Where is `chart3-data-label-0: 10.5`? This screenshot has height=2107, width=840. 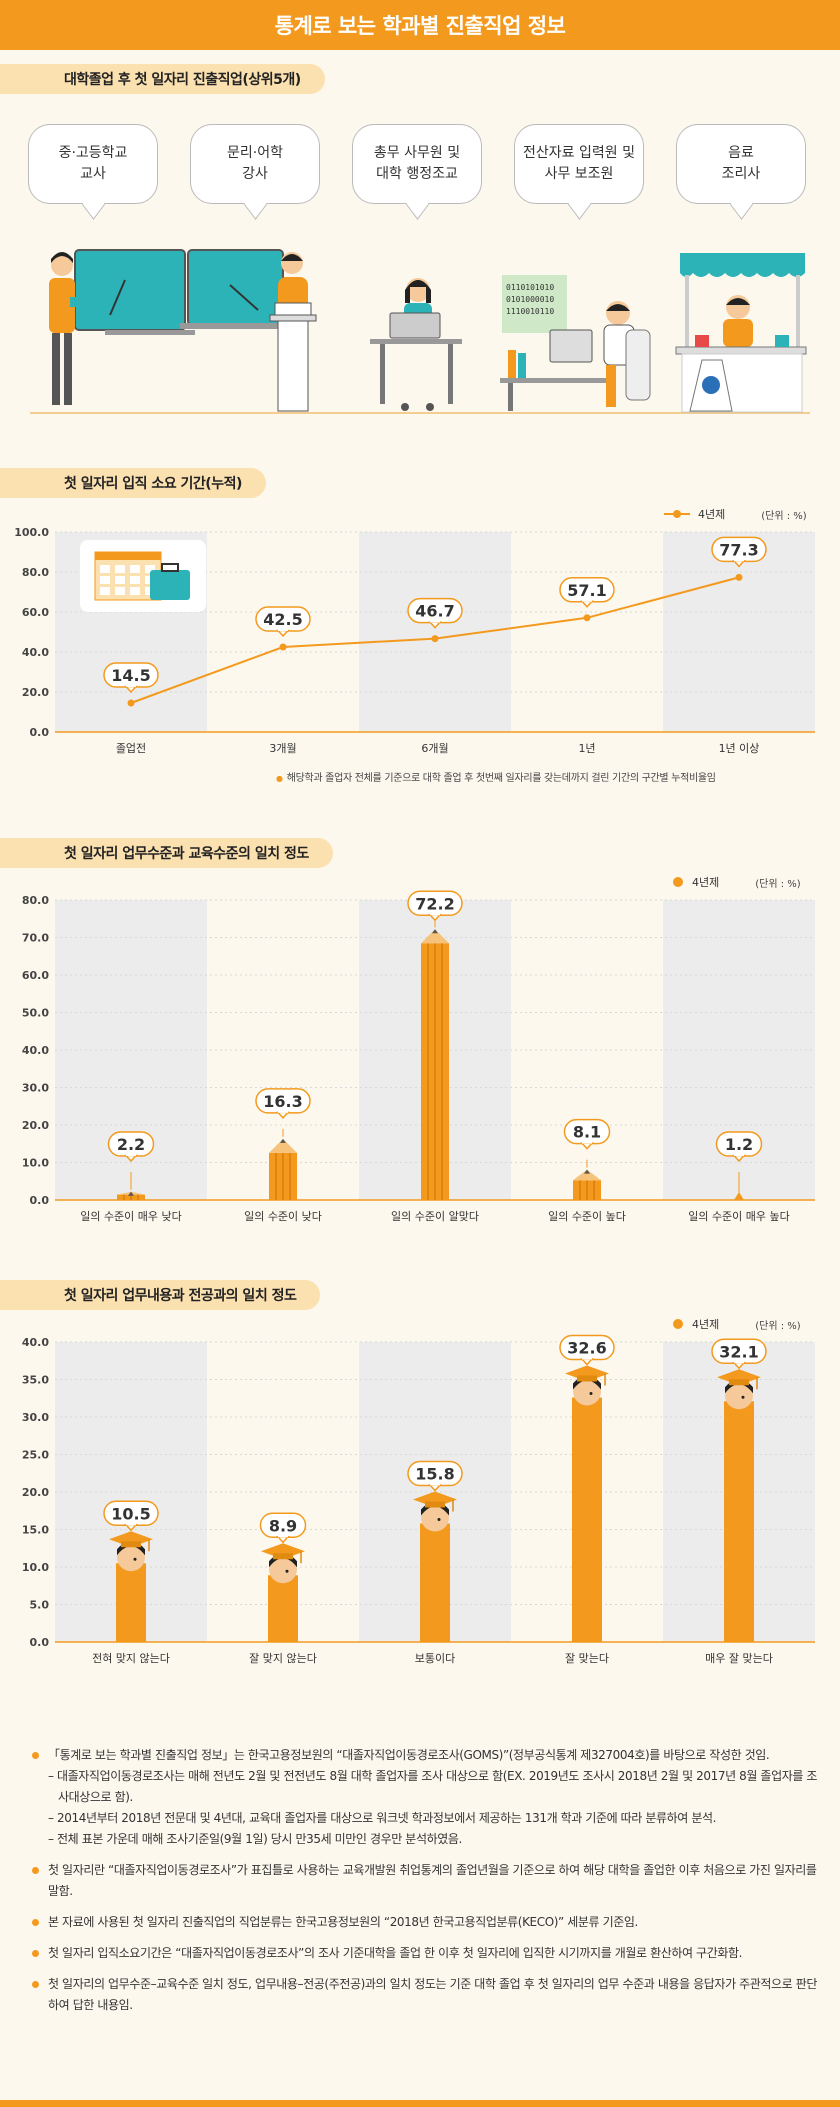 chart3-data-label-0: 10.5 is located at coordinates (131, 1516).